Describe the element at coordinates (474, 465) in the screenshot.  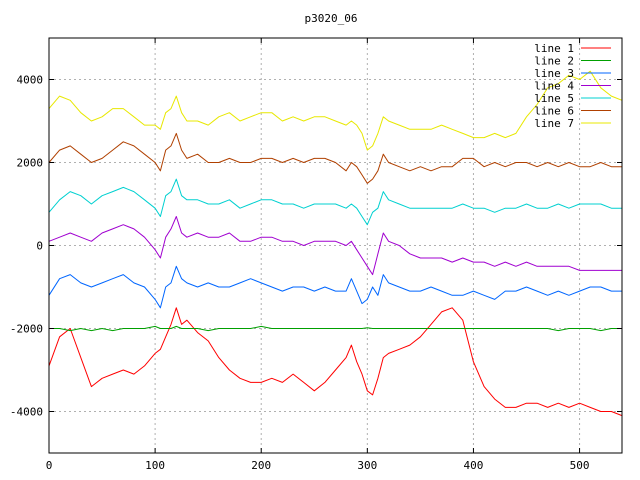
I see `x-tick-label: 400` at that location.